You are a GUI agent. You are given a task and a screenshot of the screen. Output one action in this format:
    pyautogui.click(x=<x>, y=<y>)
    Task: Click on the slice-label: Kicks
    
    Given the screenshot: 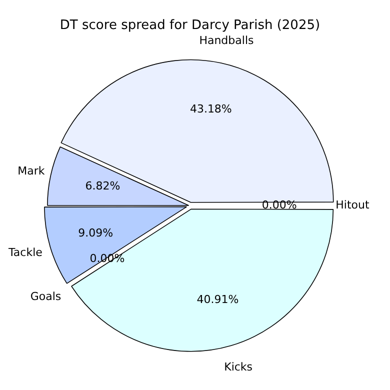 What is the action you would take?
    pyautogui.click(x=238, y=367)
    